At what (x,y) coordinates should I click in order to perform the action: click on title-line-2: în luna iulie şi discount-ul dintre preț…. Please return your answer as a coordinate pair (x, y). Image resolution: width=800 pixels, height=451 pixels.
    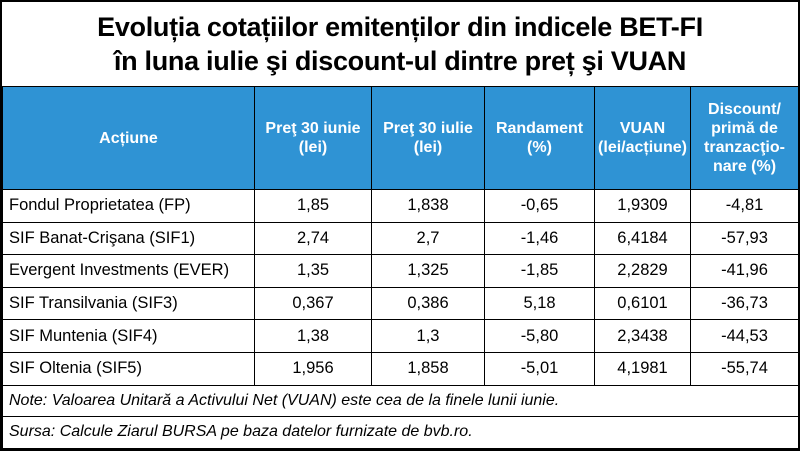
    Looking at the image, I should click on (400, 61).